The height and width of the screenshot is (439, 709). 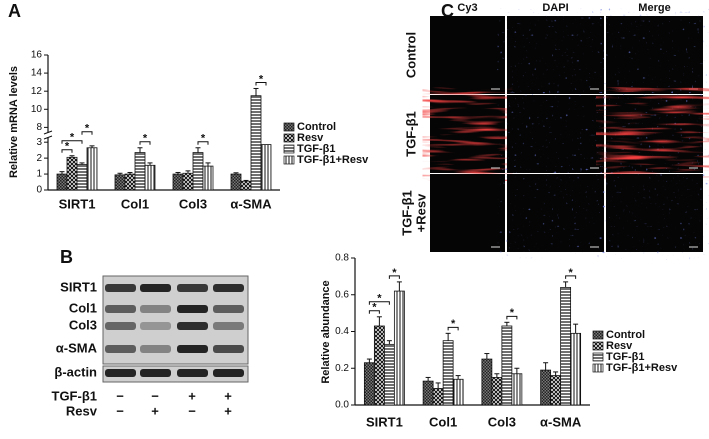 What do you see at coordinates (82, 410) in the screenshot?
I see `treatment-label: Resv` at bounding box center [82, 410].